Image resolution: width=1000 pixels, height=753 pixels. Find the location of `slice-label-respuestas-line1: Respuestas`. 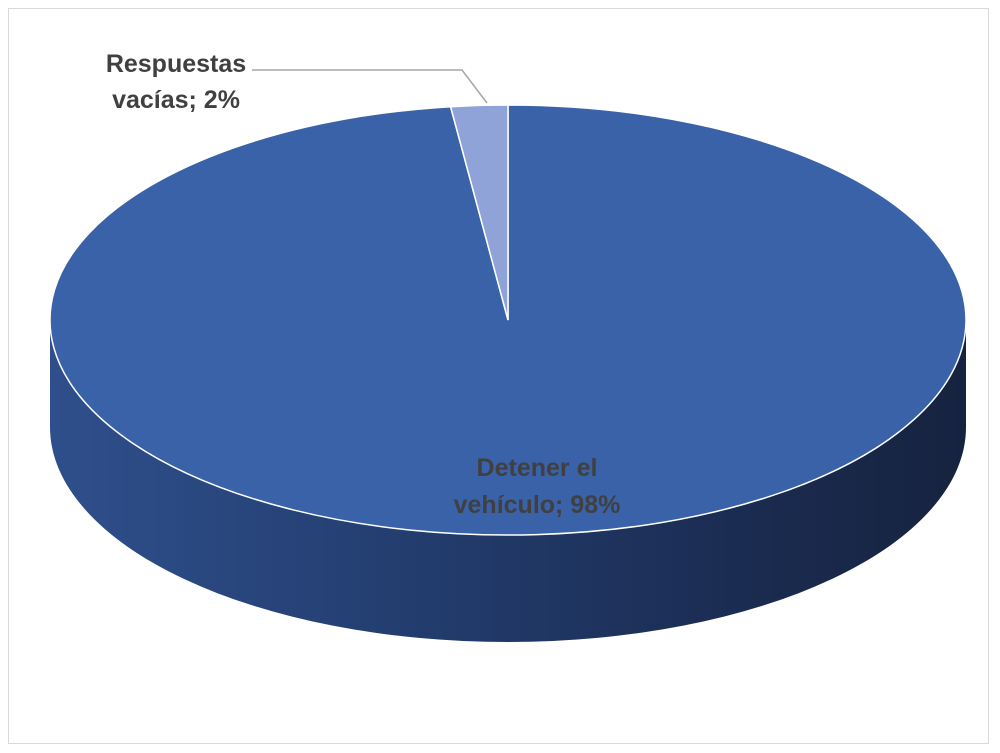

slice-label-respuestas-line1: Respuestas is located at coordinates (176, 64).